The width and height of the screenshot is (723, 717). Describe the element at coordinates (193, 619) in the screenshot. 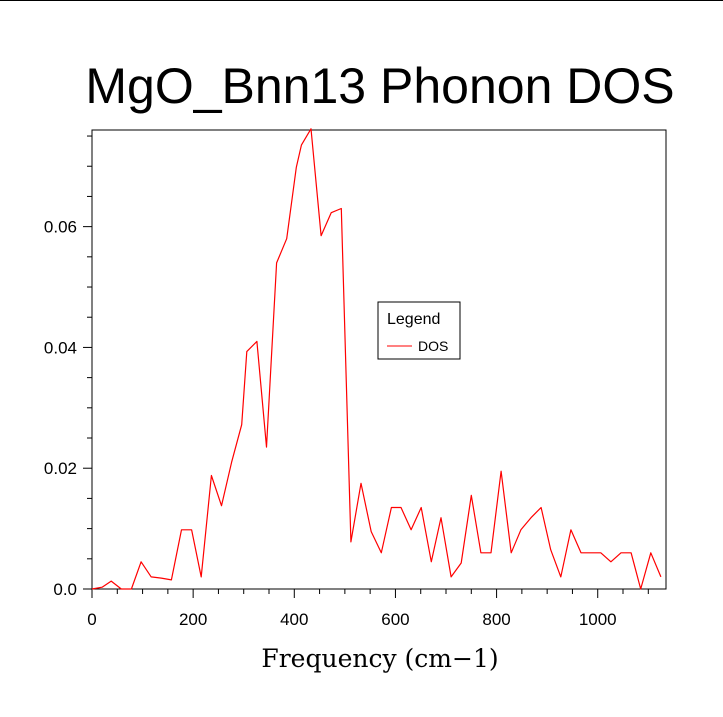

I see `x-tick-label: 200` at that location.